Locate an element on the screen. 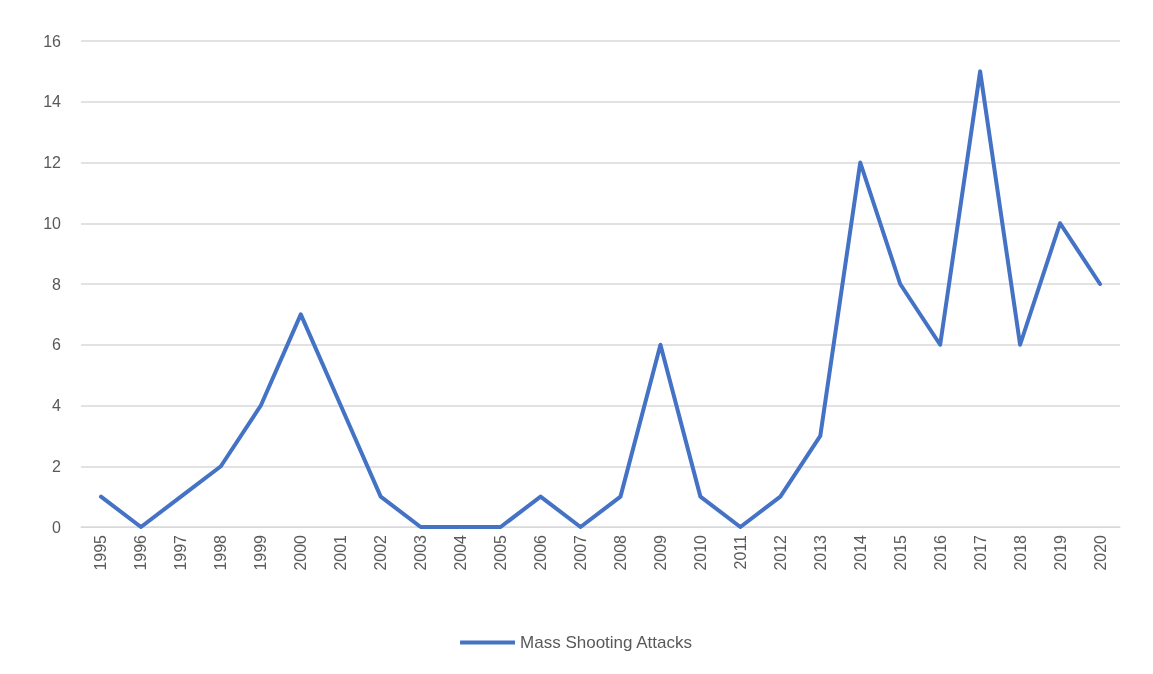  x-tick-label: 2006 is located at coordinates (541, 552).